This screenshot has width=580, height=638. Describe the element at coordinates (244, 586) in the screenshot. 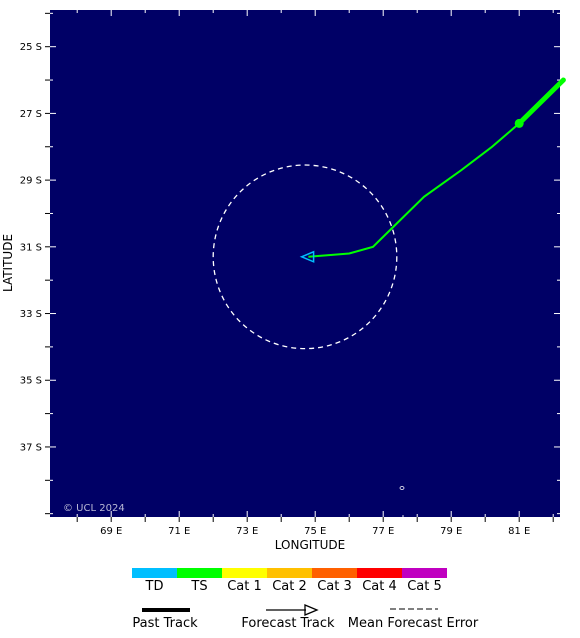

I see `legend-label-cat-1: Cat 1` at that location.